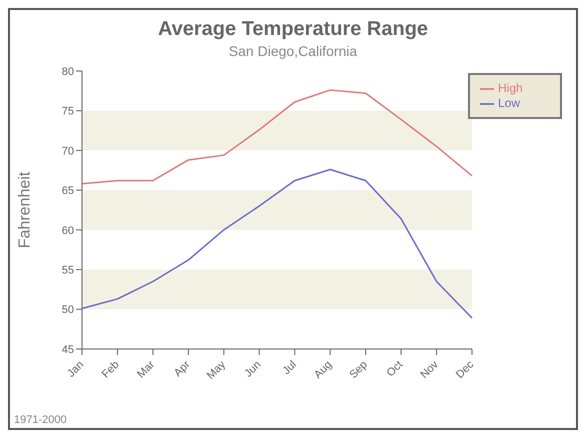 The height and width of the screenshot is (436, 584). I want to click on x-tick-label: Apr, so click(182, 369).